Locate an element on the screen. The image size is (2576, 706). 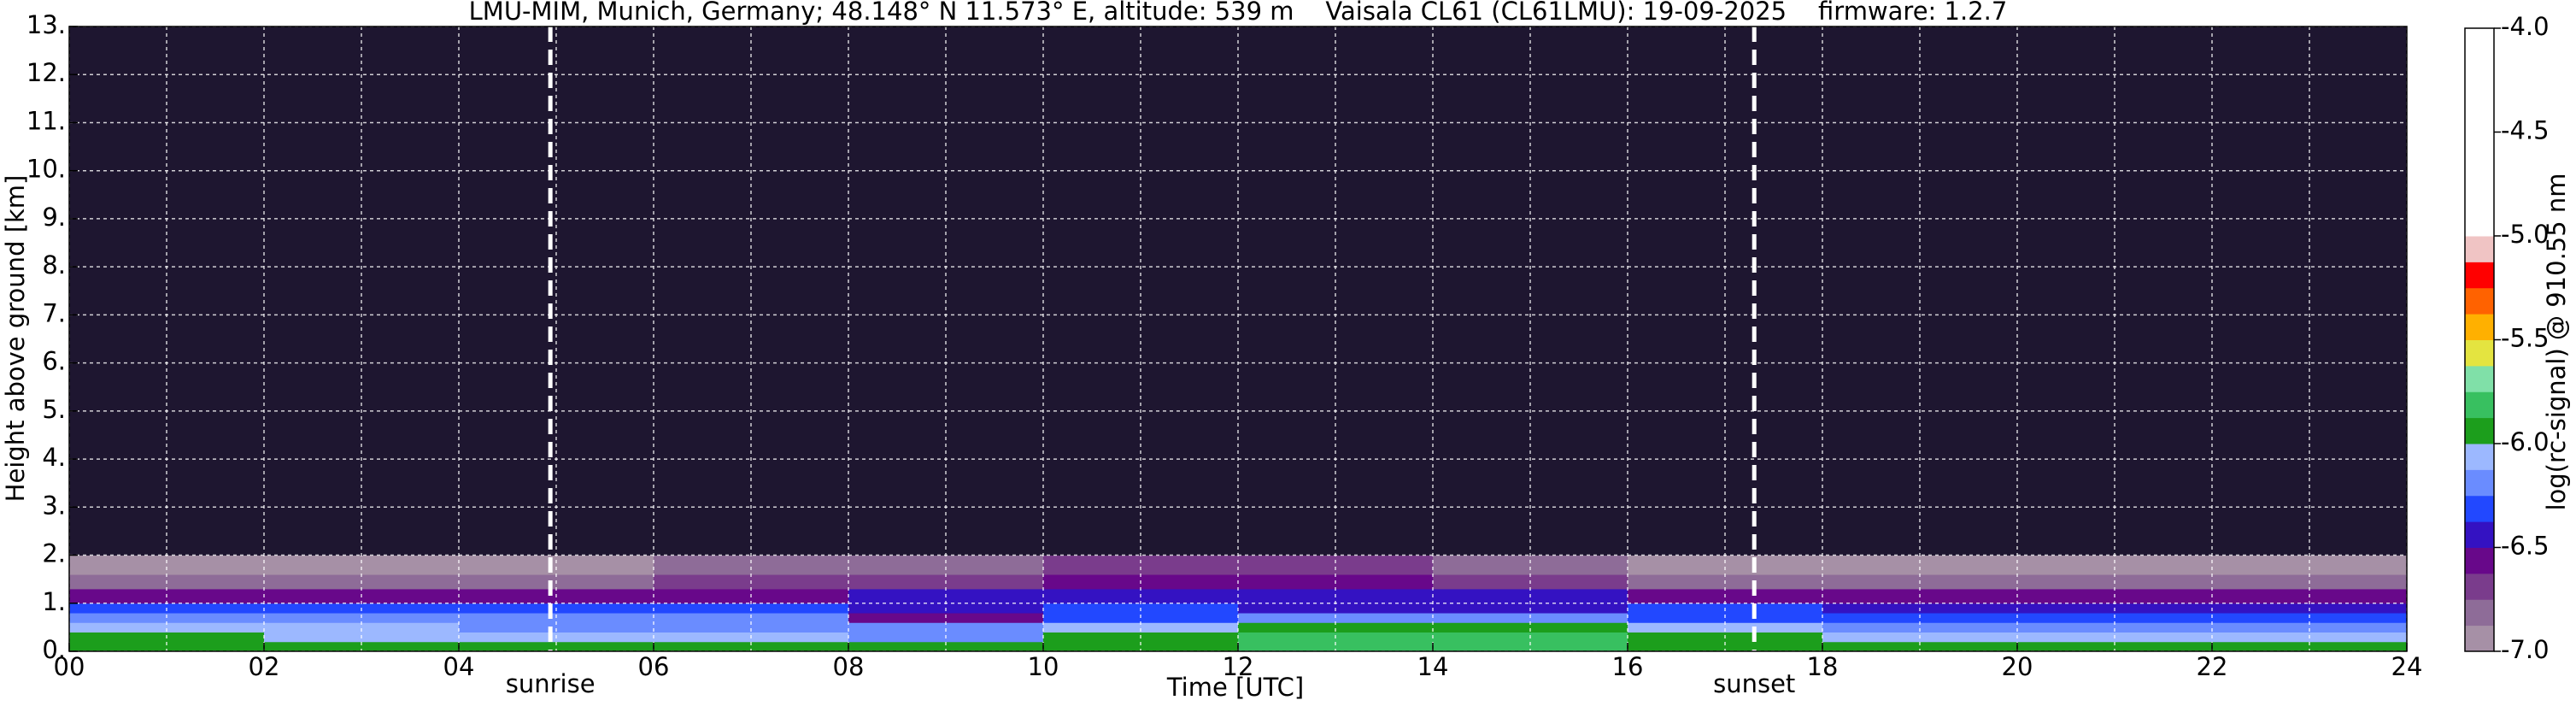
y-tick-label: 9. is located at coordinates (54, 217).